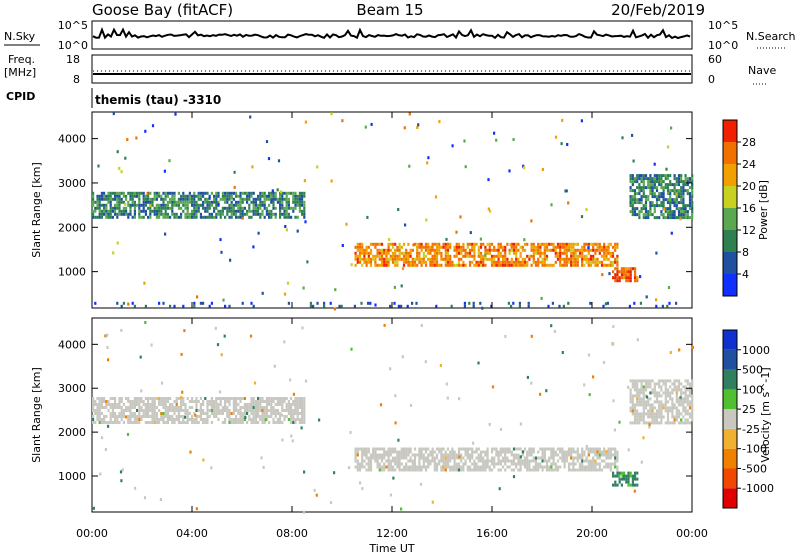 The width and height of the screenshot is (800, 554). What do you see at coordinates (756, 350) in the screenshot?
I see `colorbar-tick-label: 1000` at bounding box center [756, 350].